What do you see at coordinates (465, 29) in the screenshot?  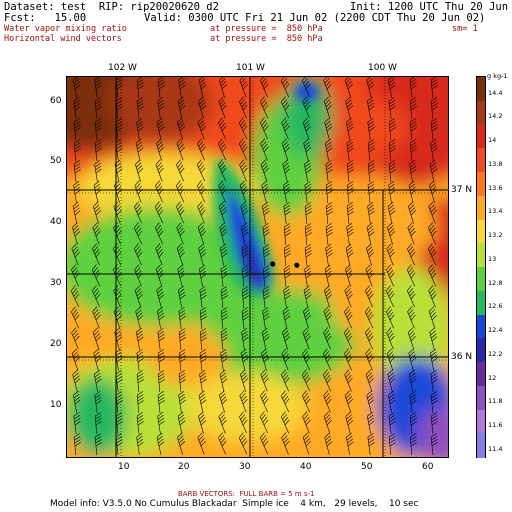 I see `field1-smoothing: sm= 1` at bounding box center [465, 29].